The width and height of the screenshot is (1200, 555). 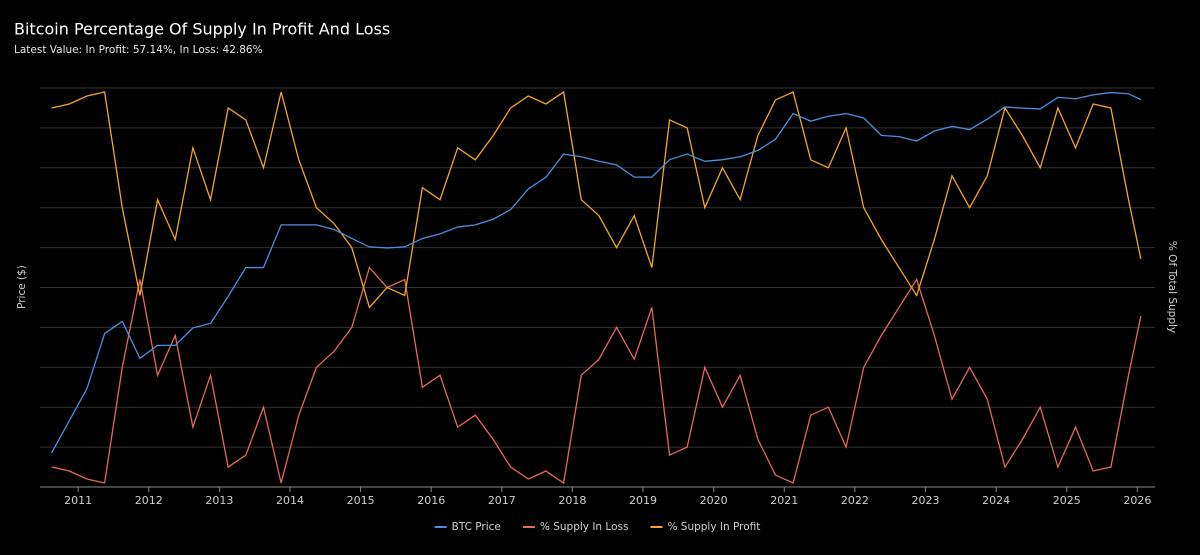 I want to click on y-axis-label: Price ($), so click(x=22, y=287).